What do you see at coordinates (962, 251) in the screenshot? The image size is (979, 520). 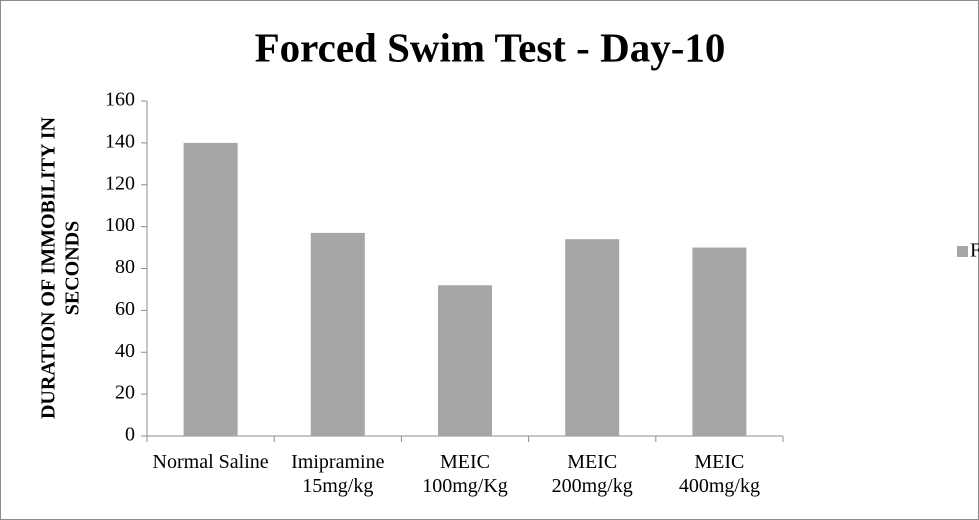 I see `legend-swatch` at bounding box center [962, 251].